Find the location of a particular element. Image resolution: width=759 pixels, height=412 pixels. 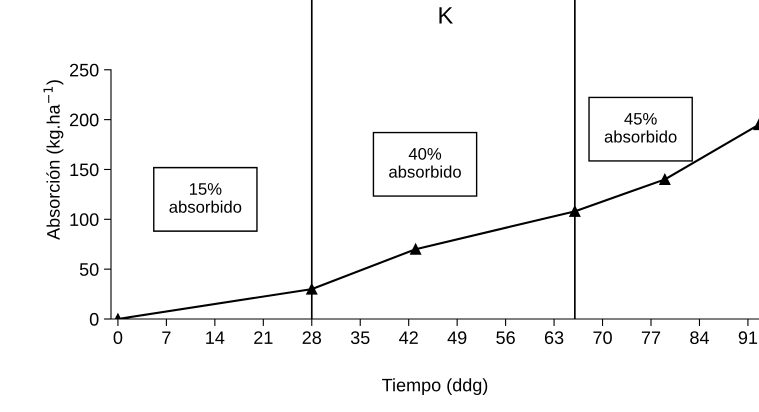

x-tick-label: 56 is located at coordinates (505, 337).